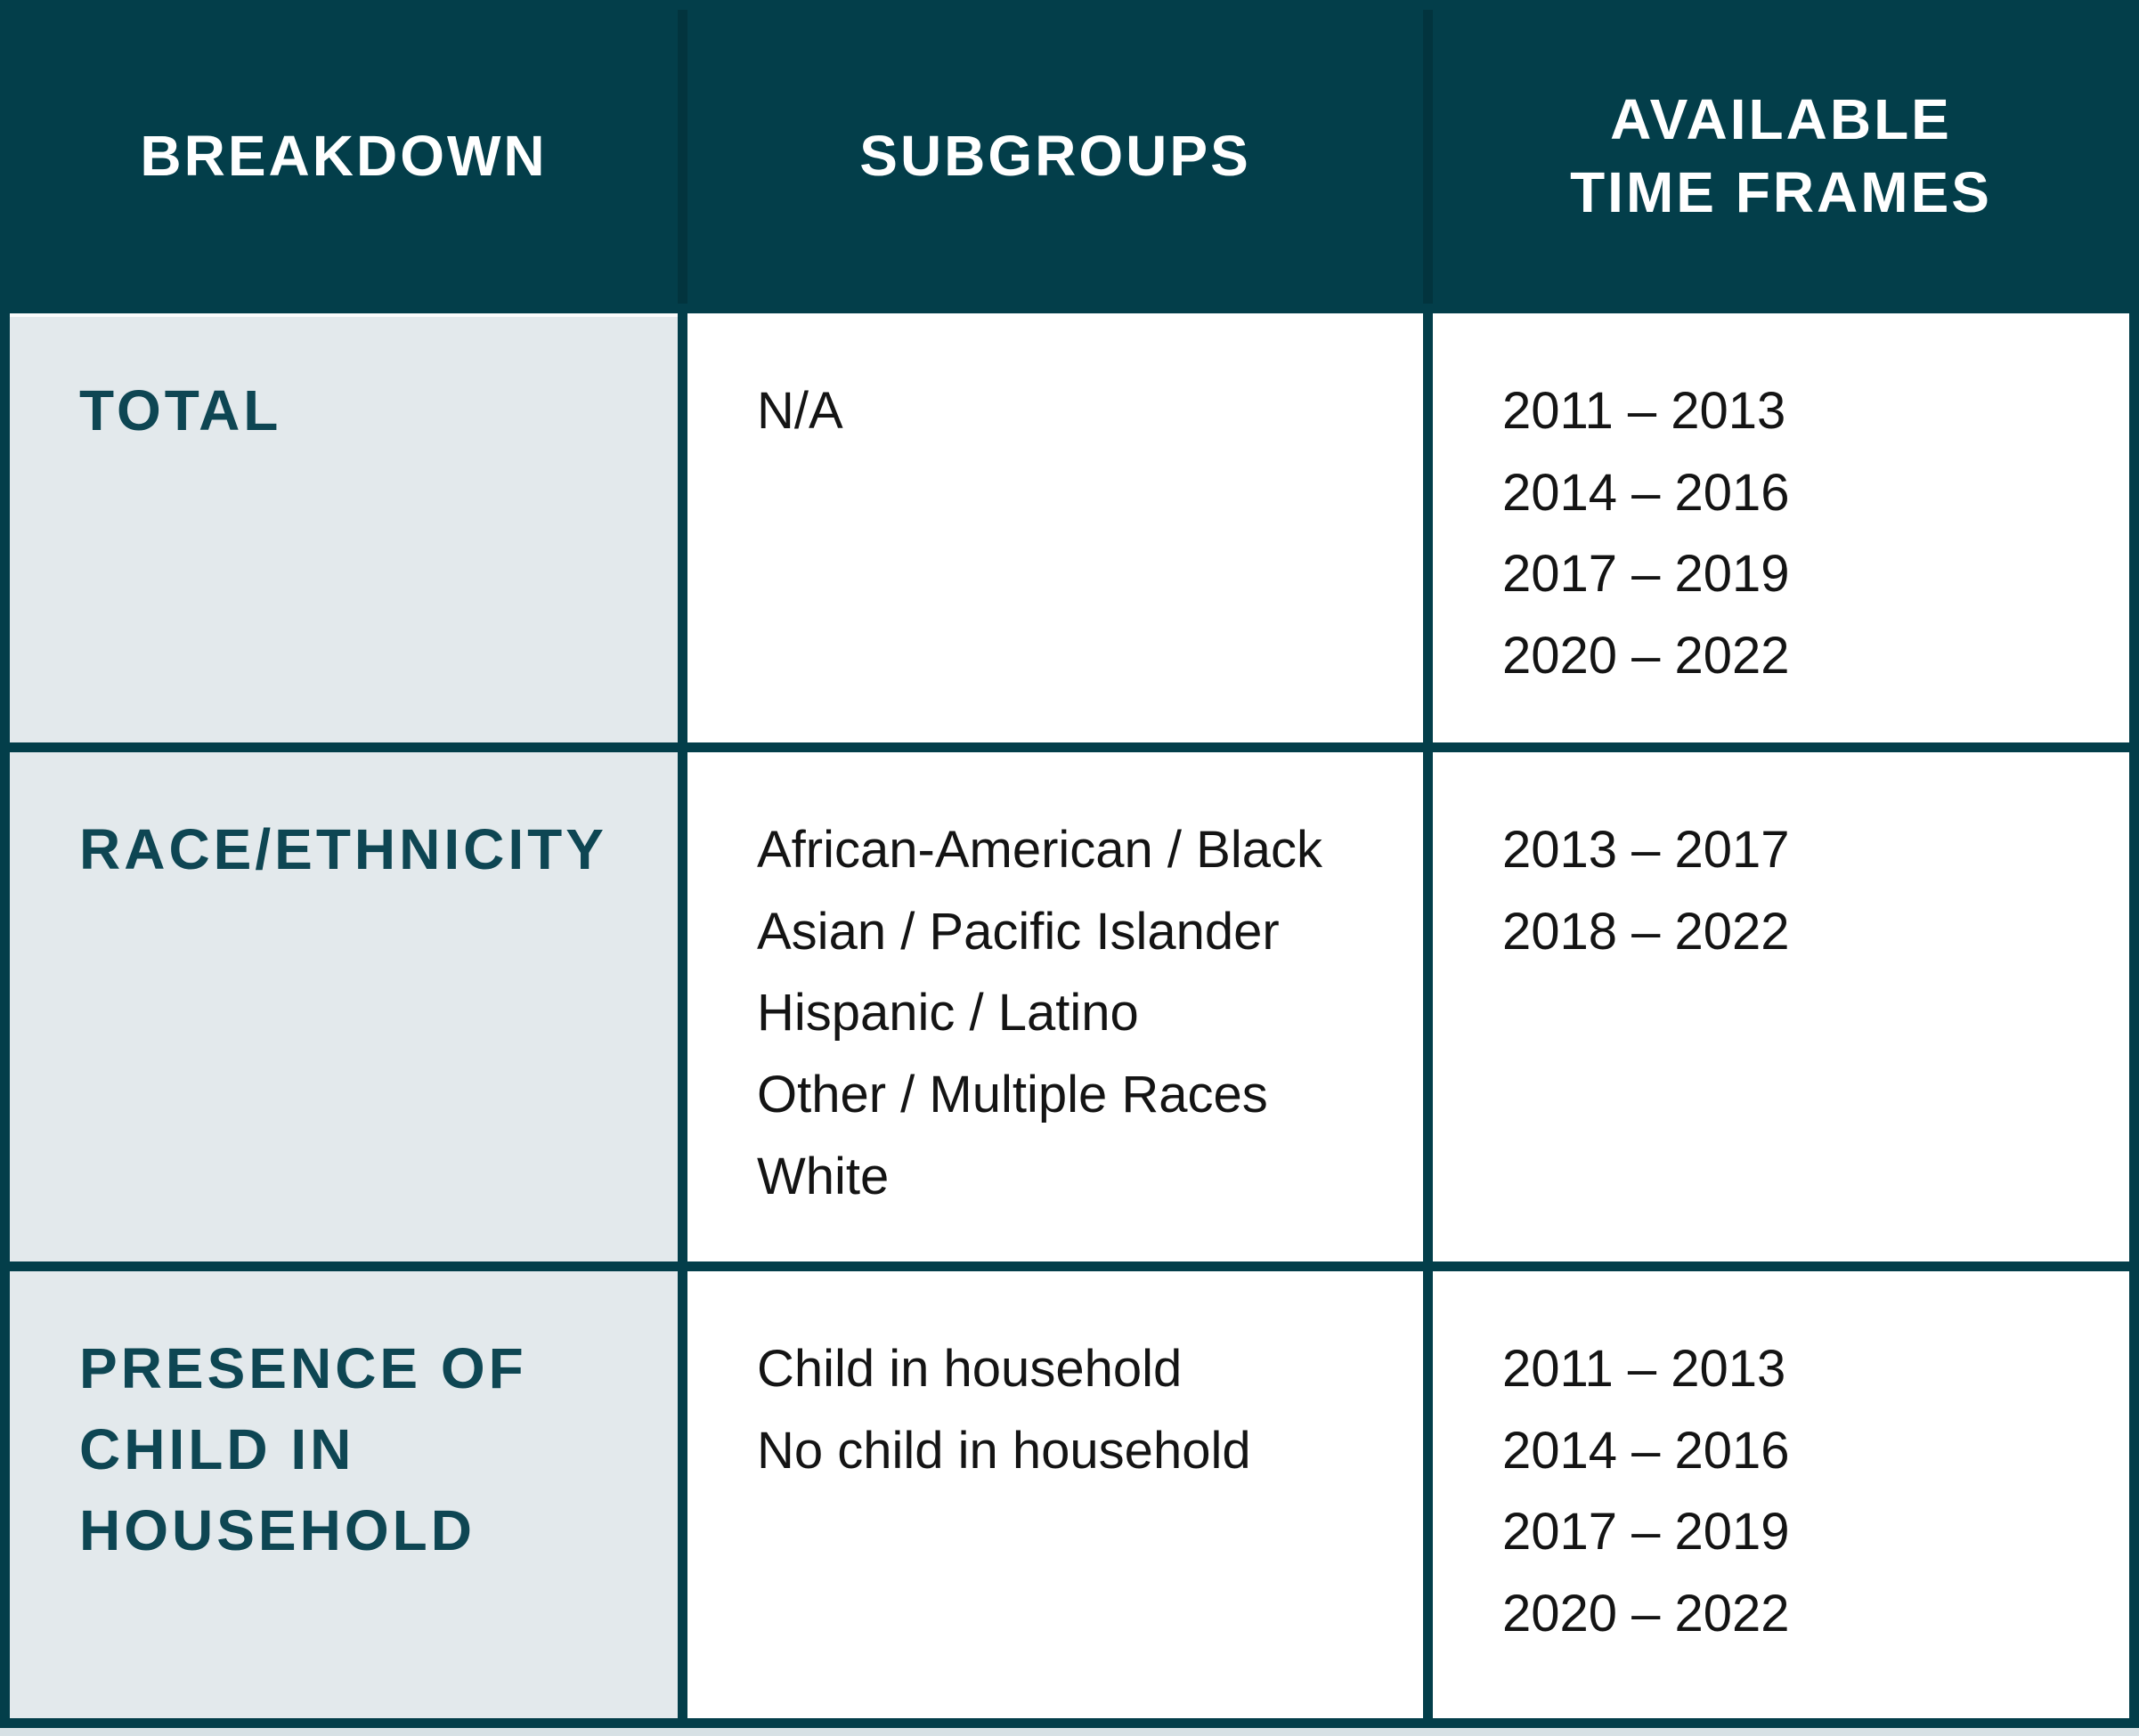 This screenshot has width=2139, height=1736. I want to click on subgroup-item: White, so click(823, 1176).